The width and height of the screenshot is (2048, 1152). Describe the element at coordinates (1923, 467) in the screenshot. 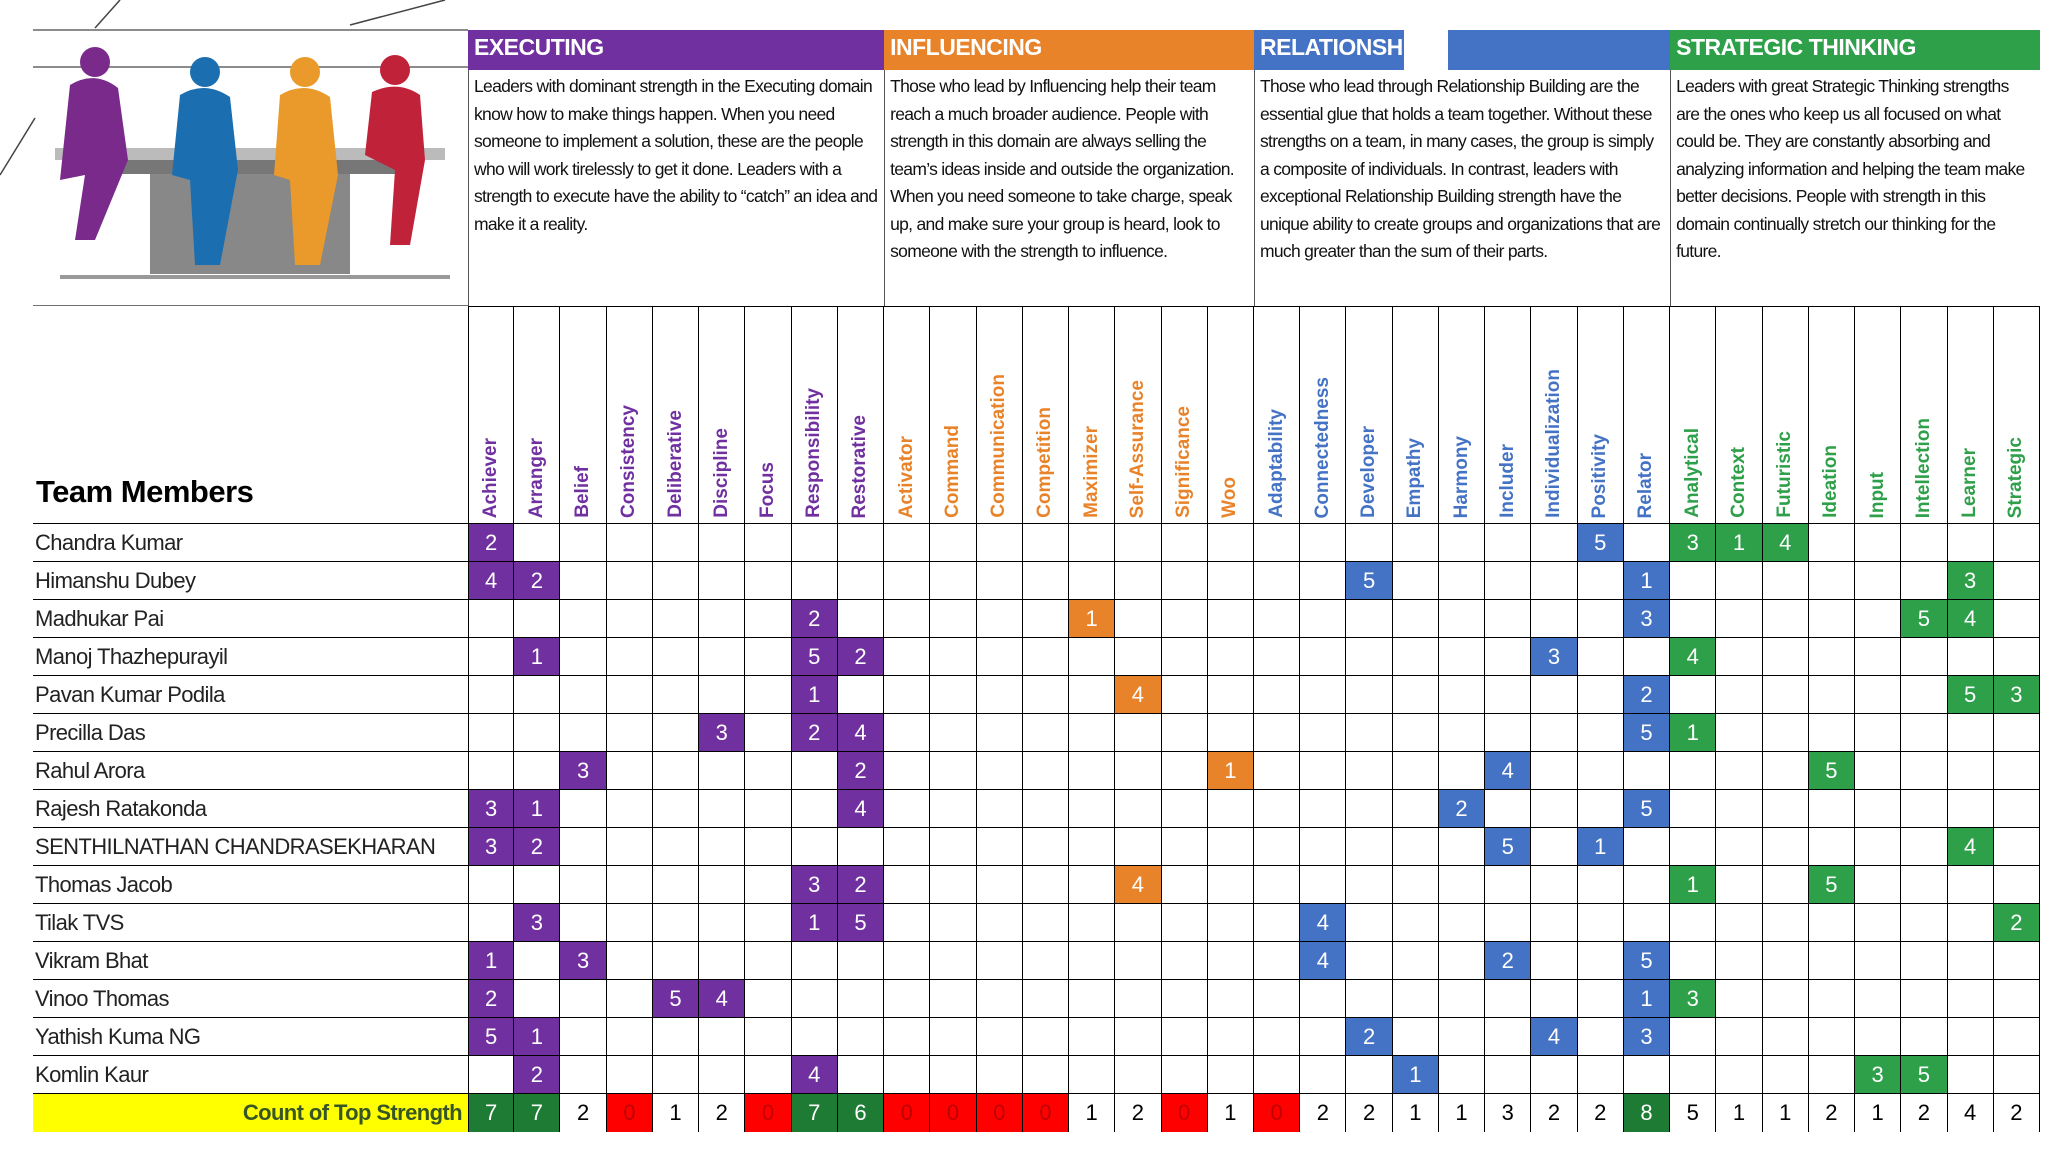

I see `theme-label: Intellection` at that location.